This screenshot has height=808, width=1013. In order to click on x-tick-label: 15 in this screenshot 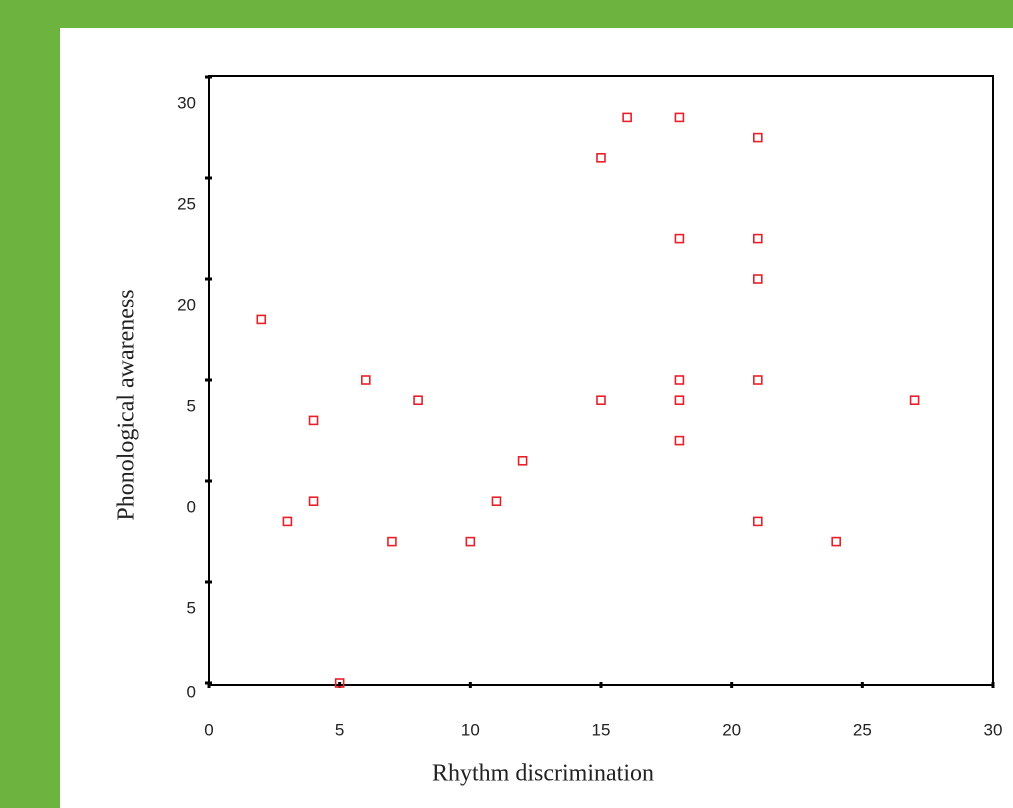, I will do `click(601, 729)`.